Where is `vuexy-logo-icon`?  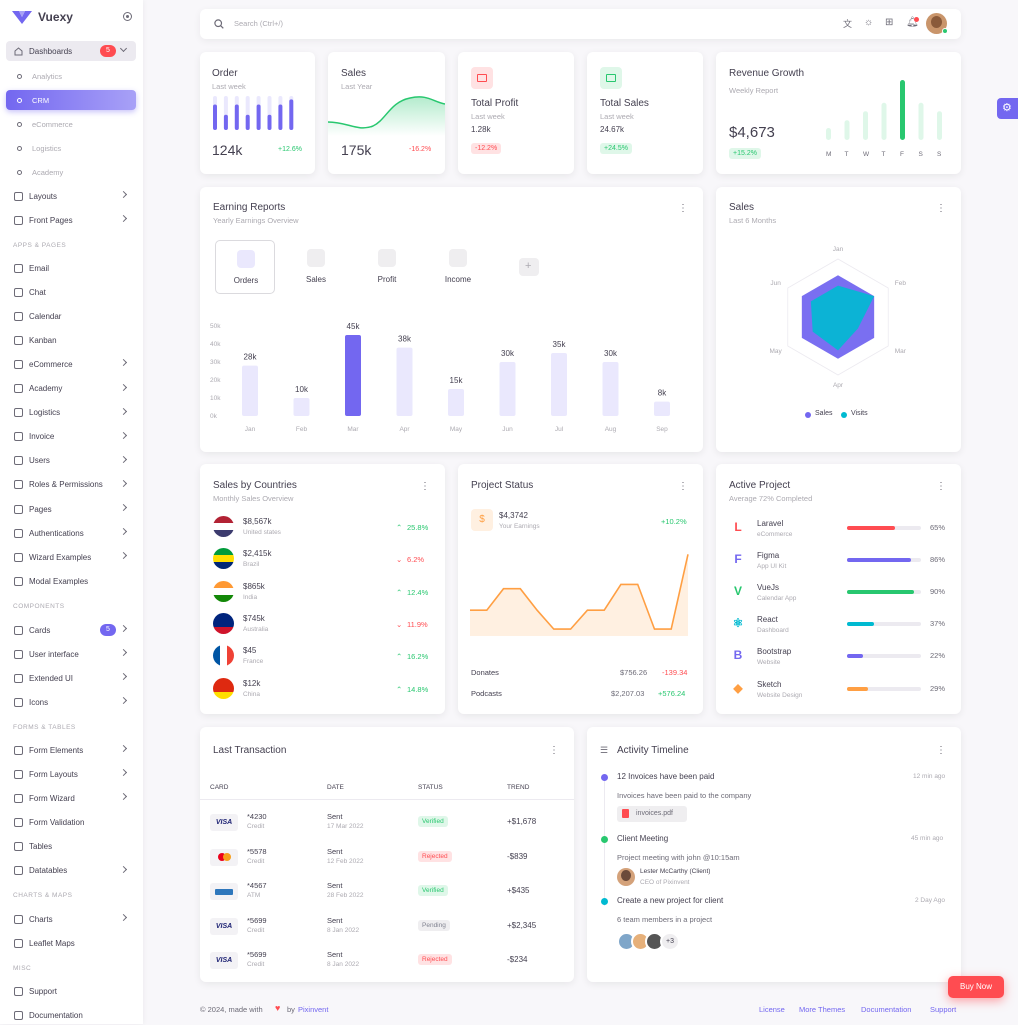 vuexy-logo-icon is located at coordinates (22, 17).